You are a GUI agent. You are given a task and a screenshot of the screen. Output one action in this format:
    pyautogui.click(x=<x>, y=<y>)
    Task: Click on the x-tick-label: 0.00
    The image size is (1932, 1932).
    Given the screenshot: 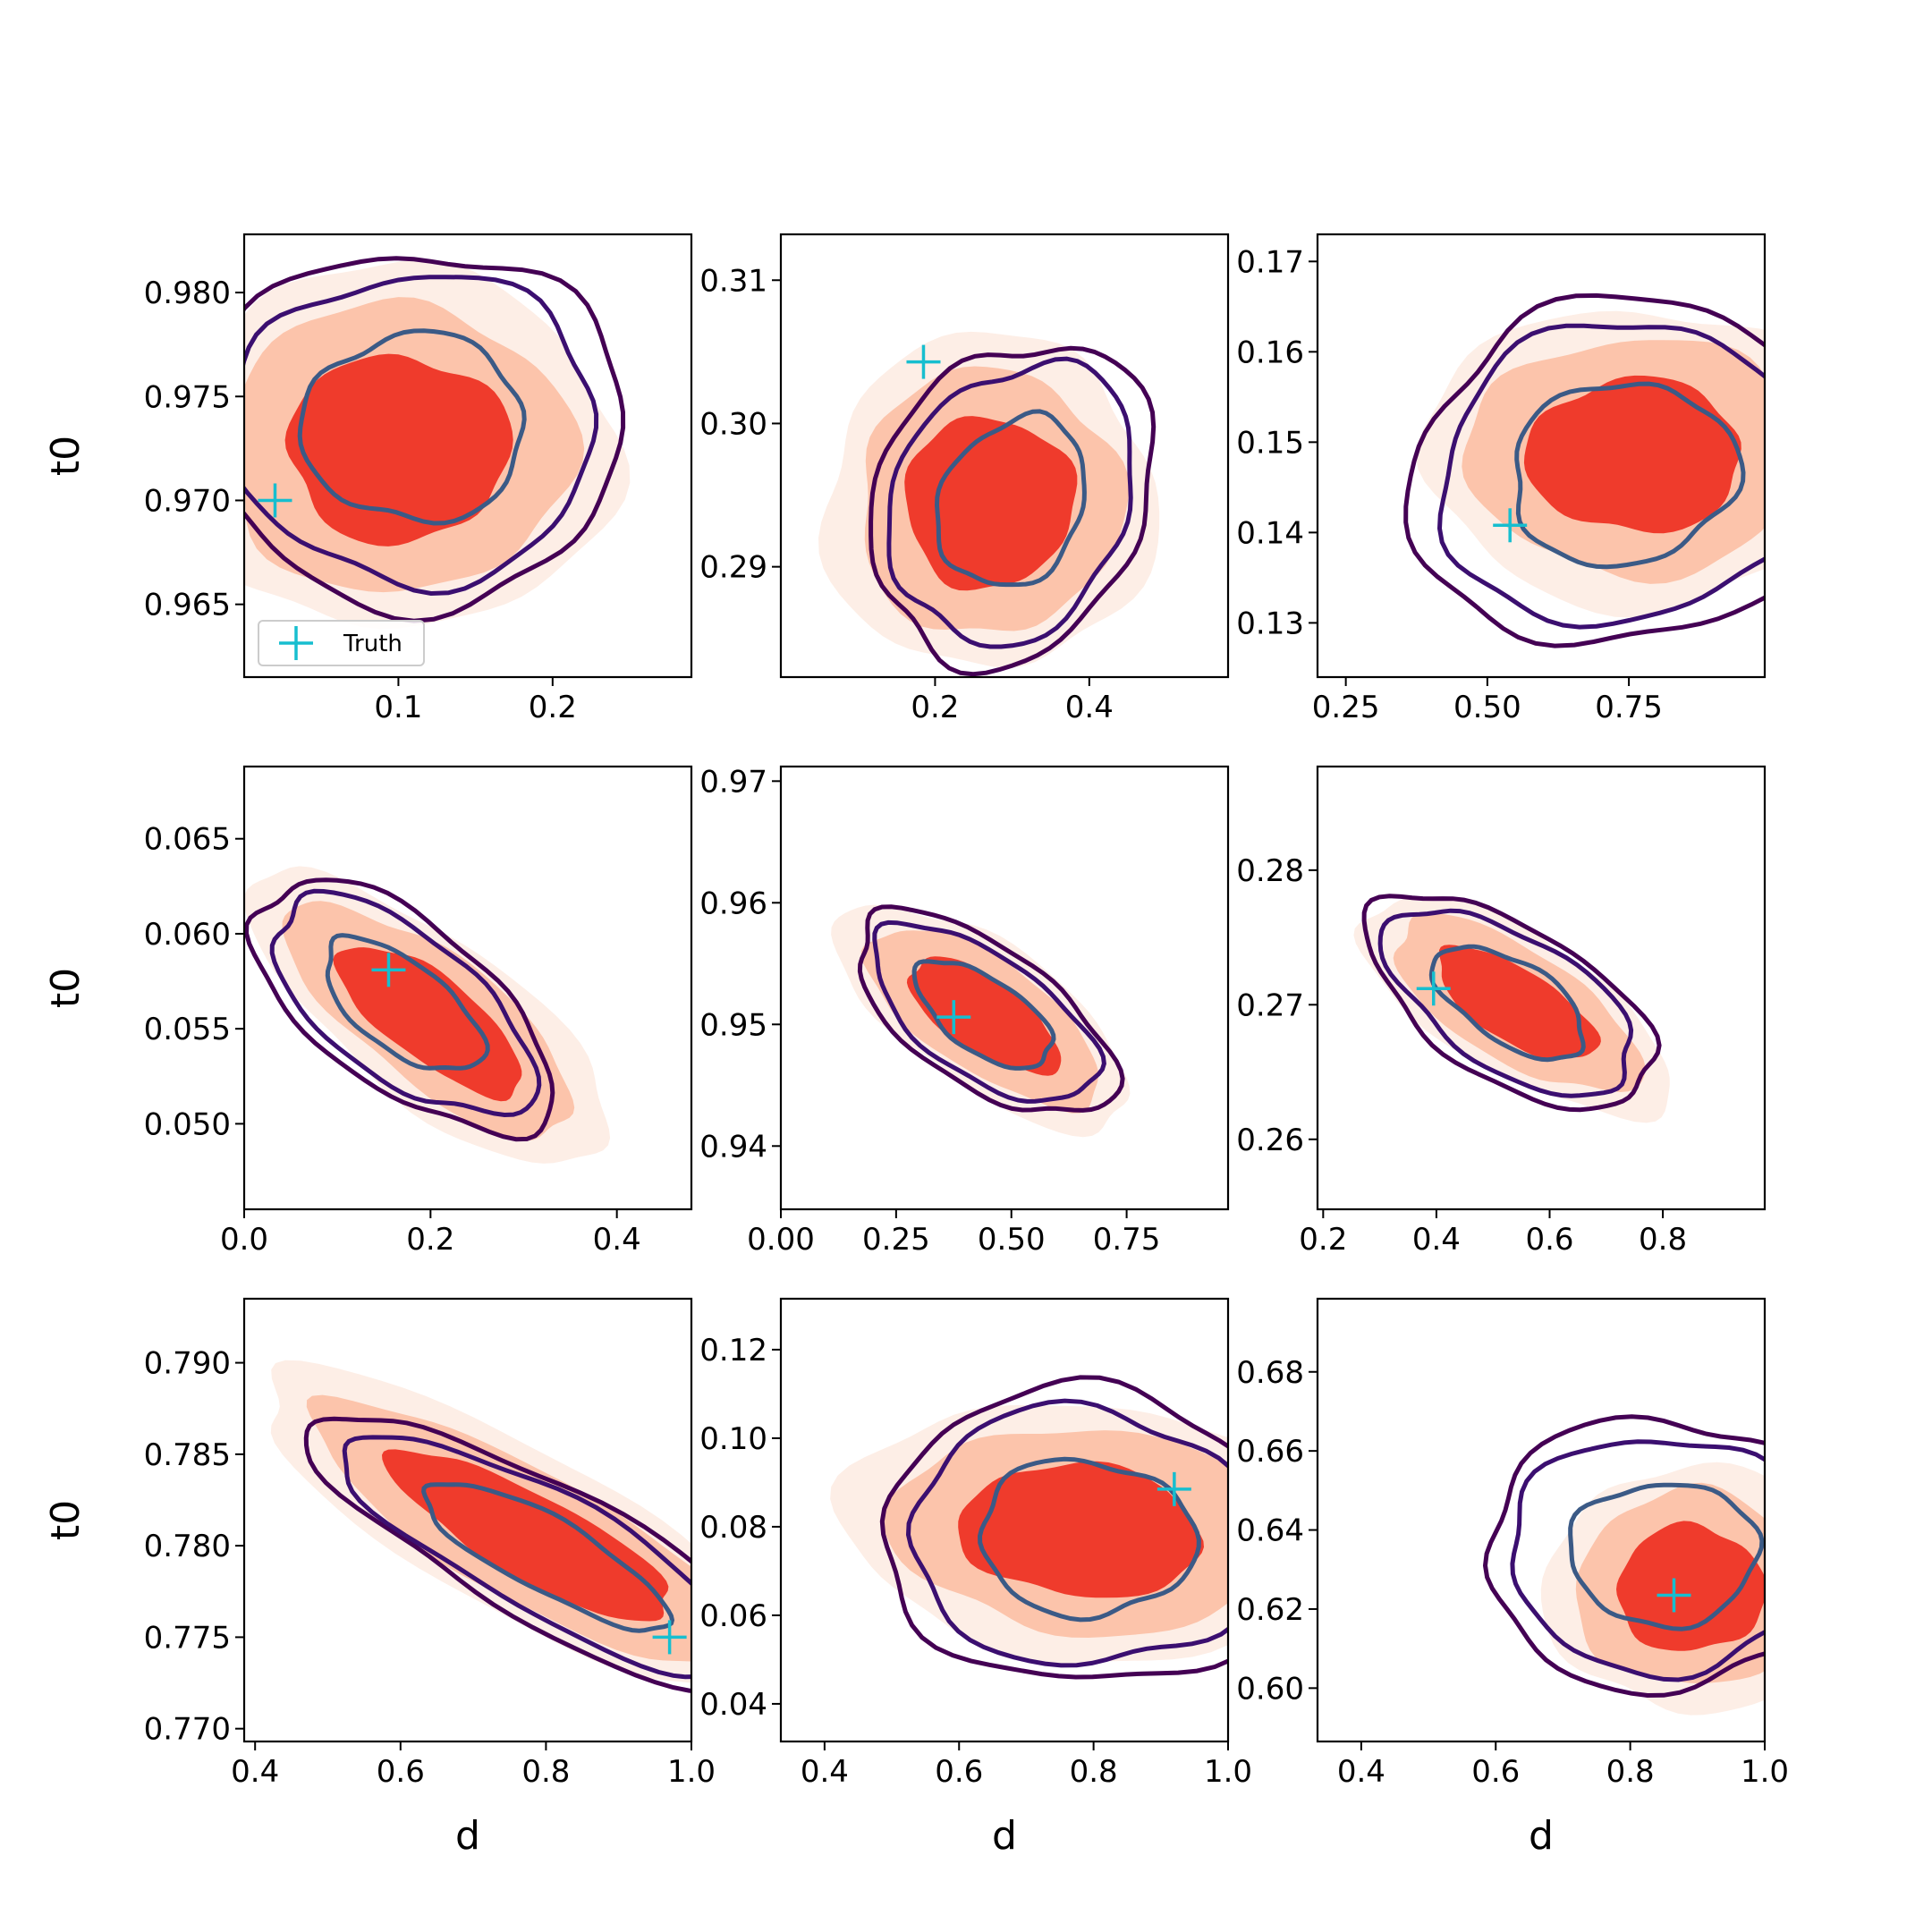 What is the action you would take?
    pyautogui.click(x=781, y=1240)
    